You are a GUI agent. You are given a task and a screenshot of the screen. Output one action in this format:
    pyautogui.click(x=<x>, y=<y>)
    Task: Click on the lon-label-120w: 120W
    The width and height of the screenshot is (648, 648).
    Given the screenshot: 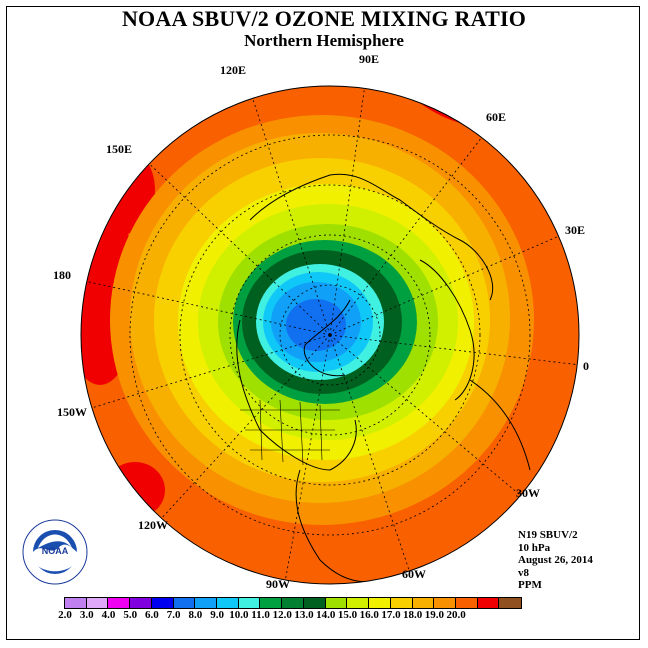 What is the action you would take?
    pyautogui.click(x=153, y=525)
    